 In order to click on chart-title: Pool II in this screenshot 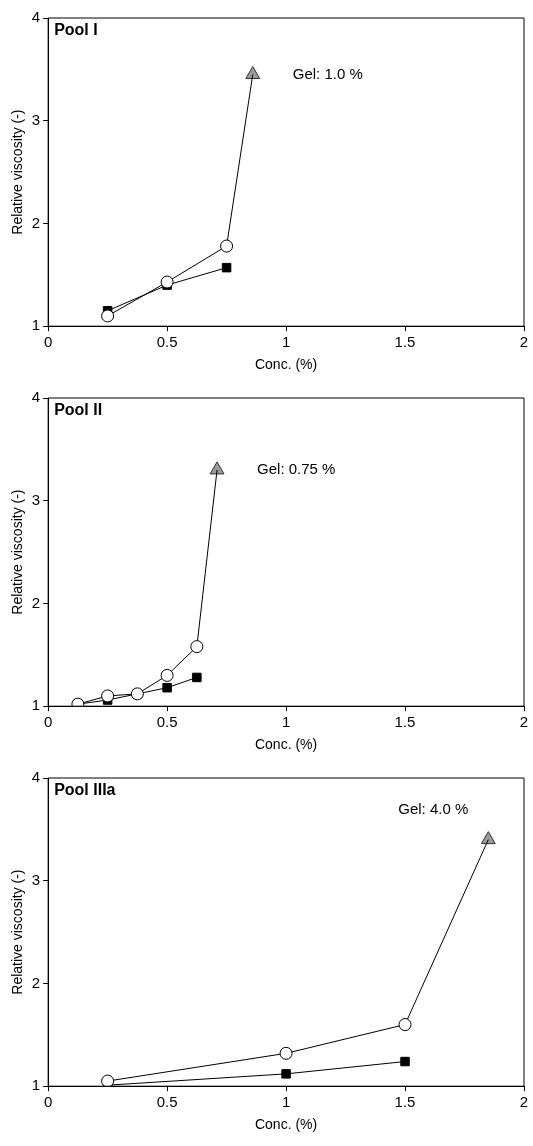, I will do `click(78, 410)`.